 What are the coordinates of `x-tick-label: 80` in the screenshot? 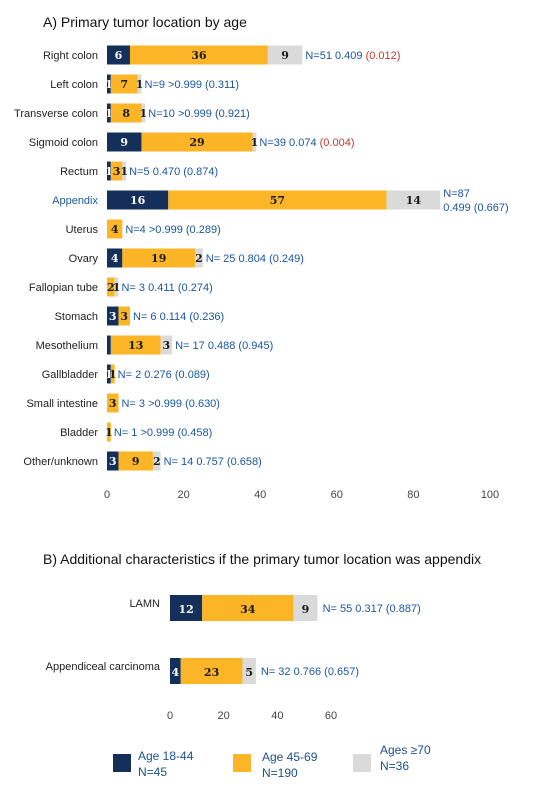 It's located at (413, 495).